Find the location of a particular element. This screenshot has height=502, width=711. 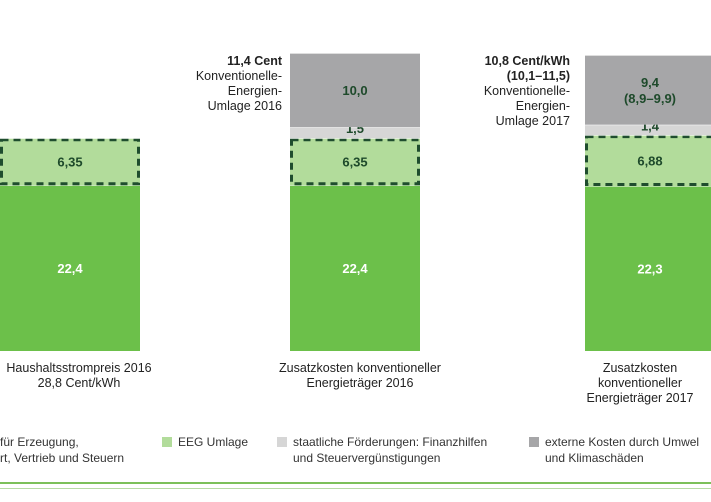

legend-line: für Erzeugung, is located at coordinates (39, 442).